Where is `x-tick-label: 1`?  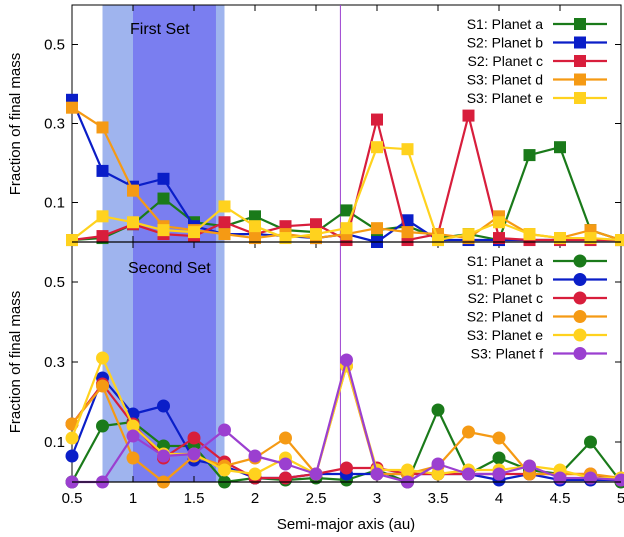
x-tick-label: 1 is located at coordinates (133, 498).